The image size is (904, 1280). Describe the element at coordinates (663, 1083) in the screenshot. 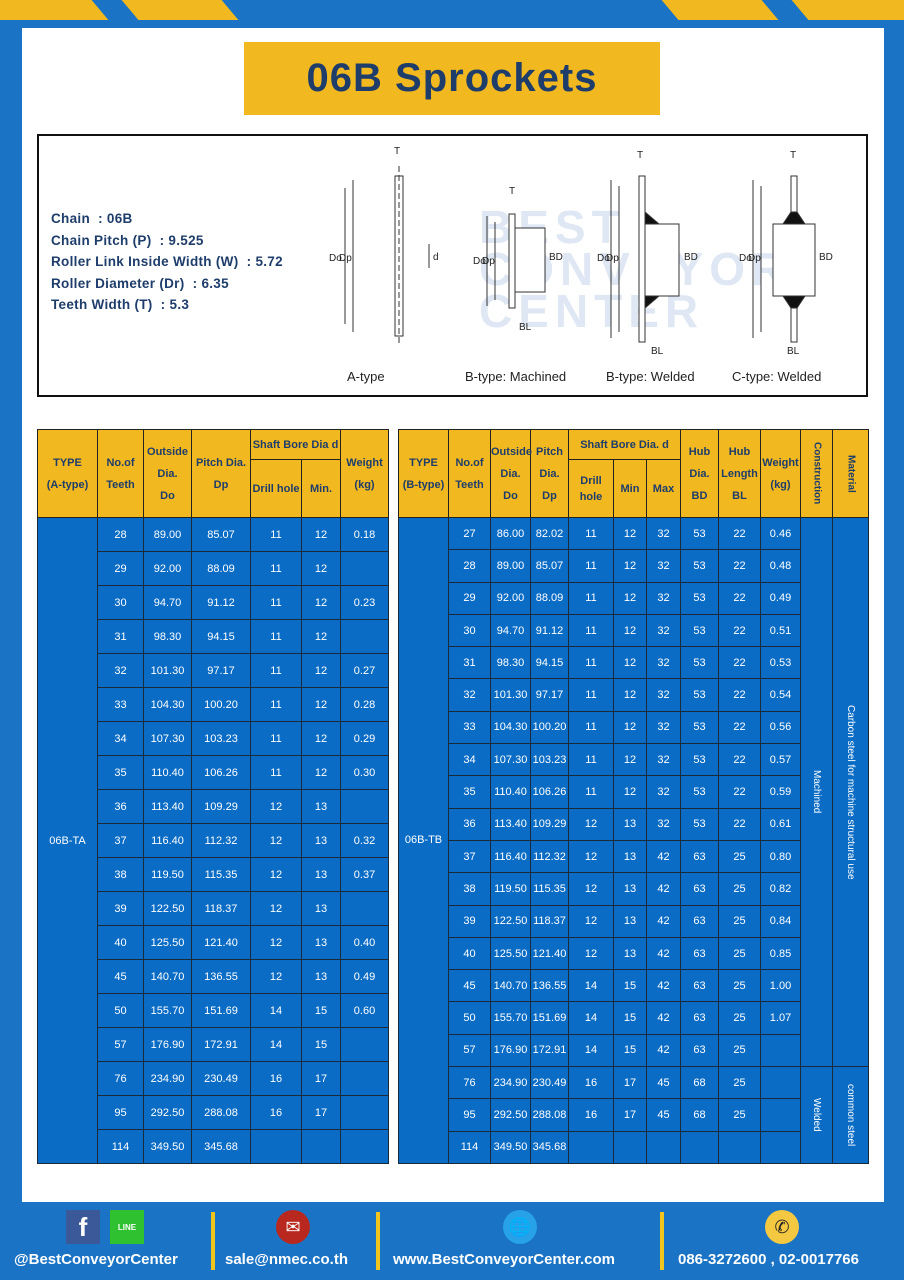

I see `max-bore-cell: 45` at that location.